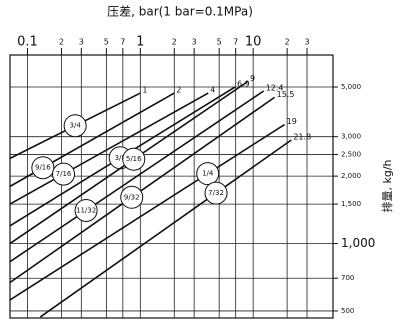 The height and width of the screenshot is (322, 402). What do you see at coordinates (27, 42) in the screenshot?
I see `x-tick-label: 0.1` at bounding box center [27, 42].